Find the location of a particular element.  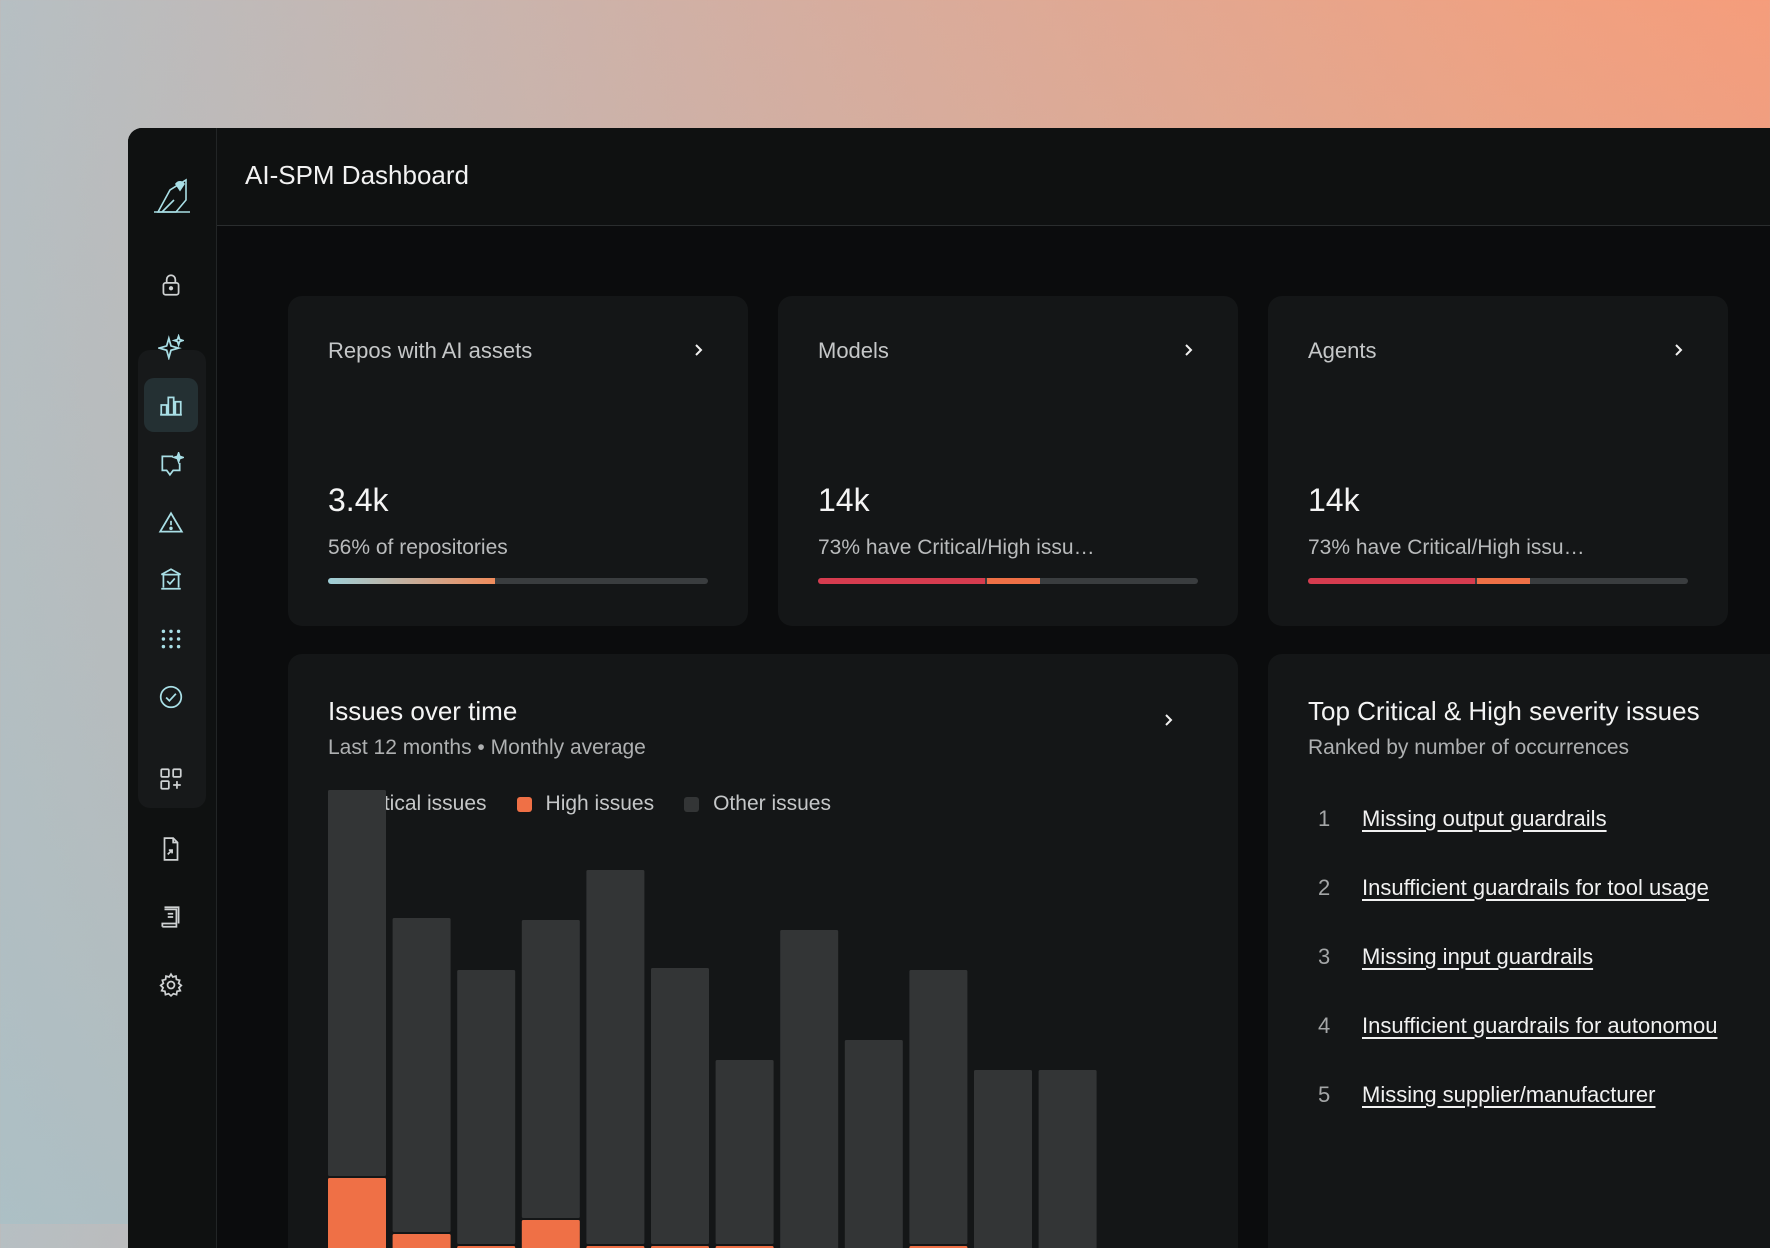

issue-rank: 5 is located at coordinates (1324, 1094).